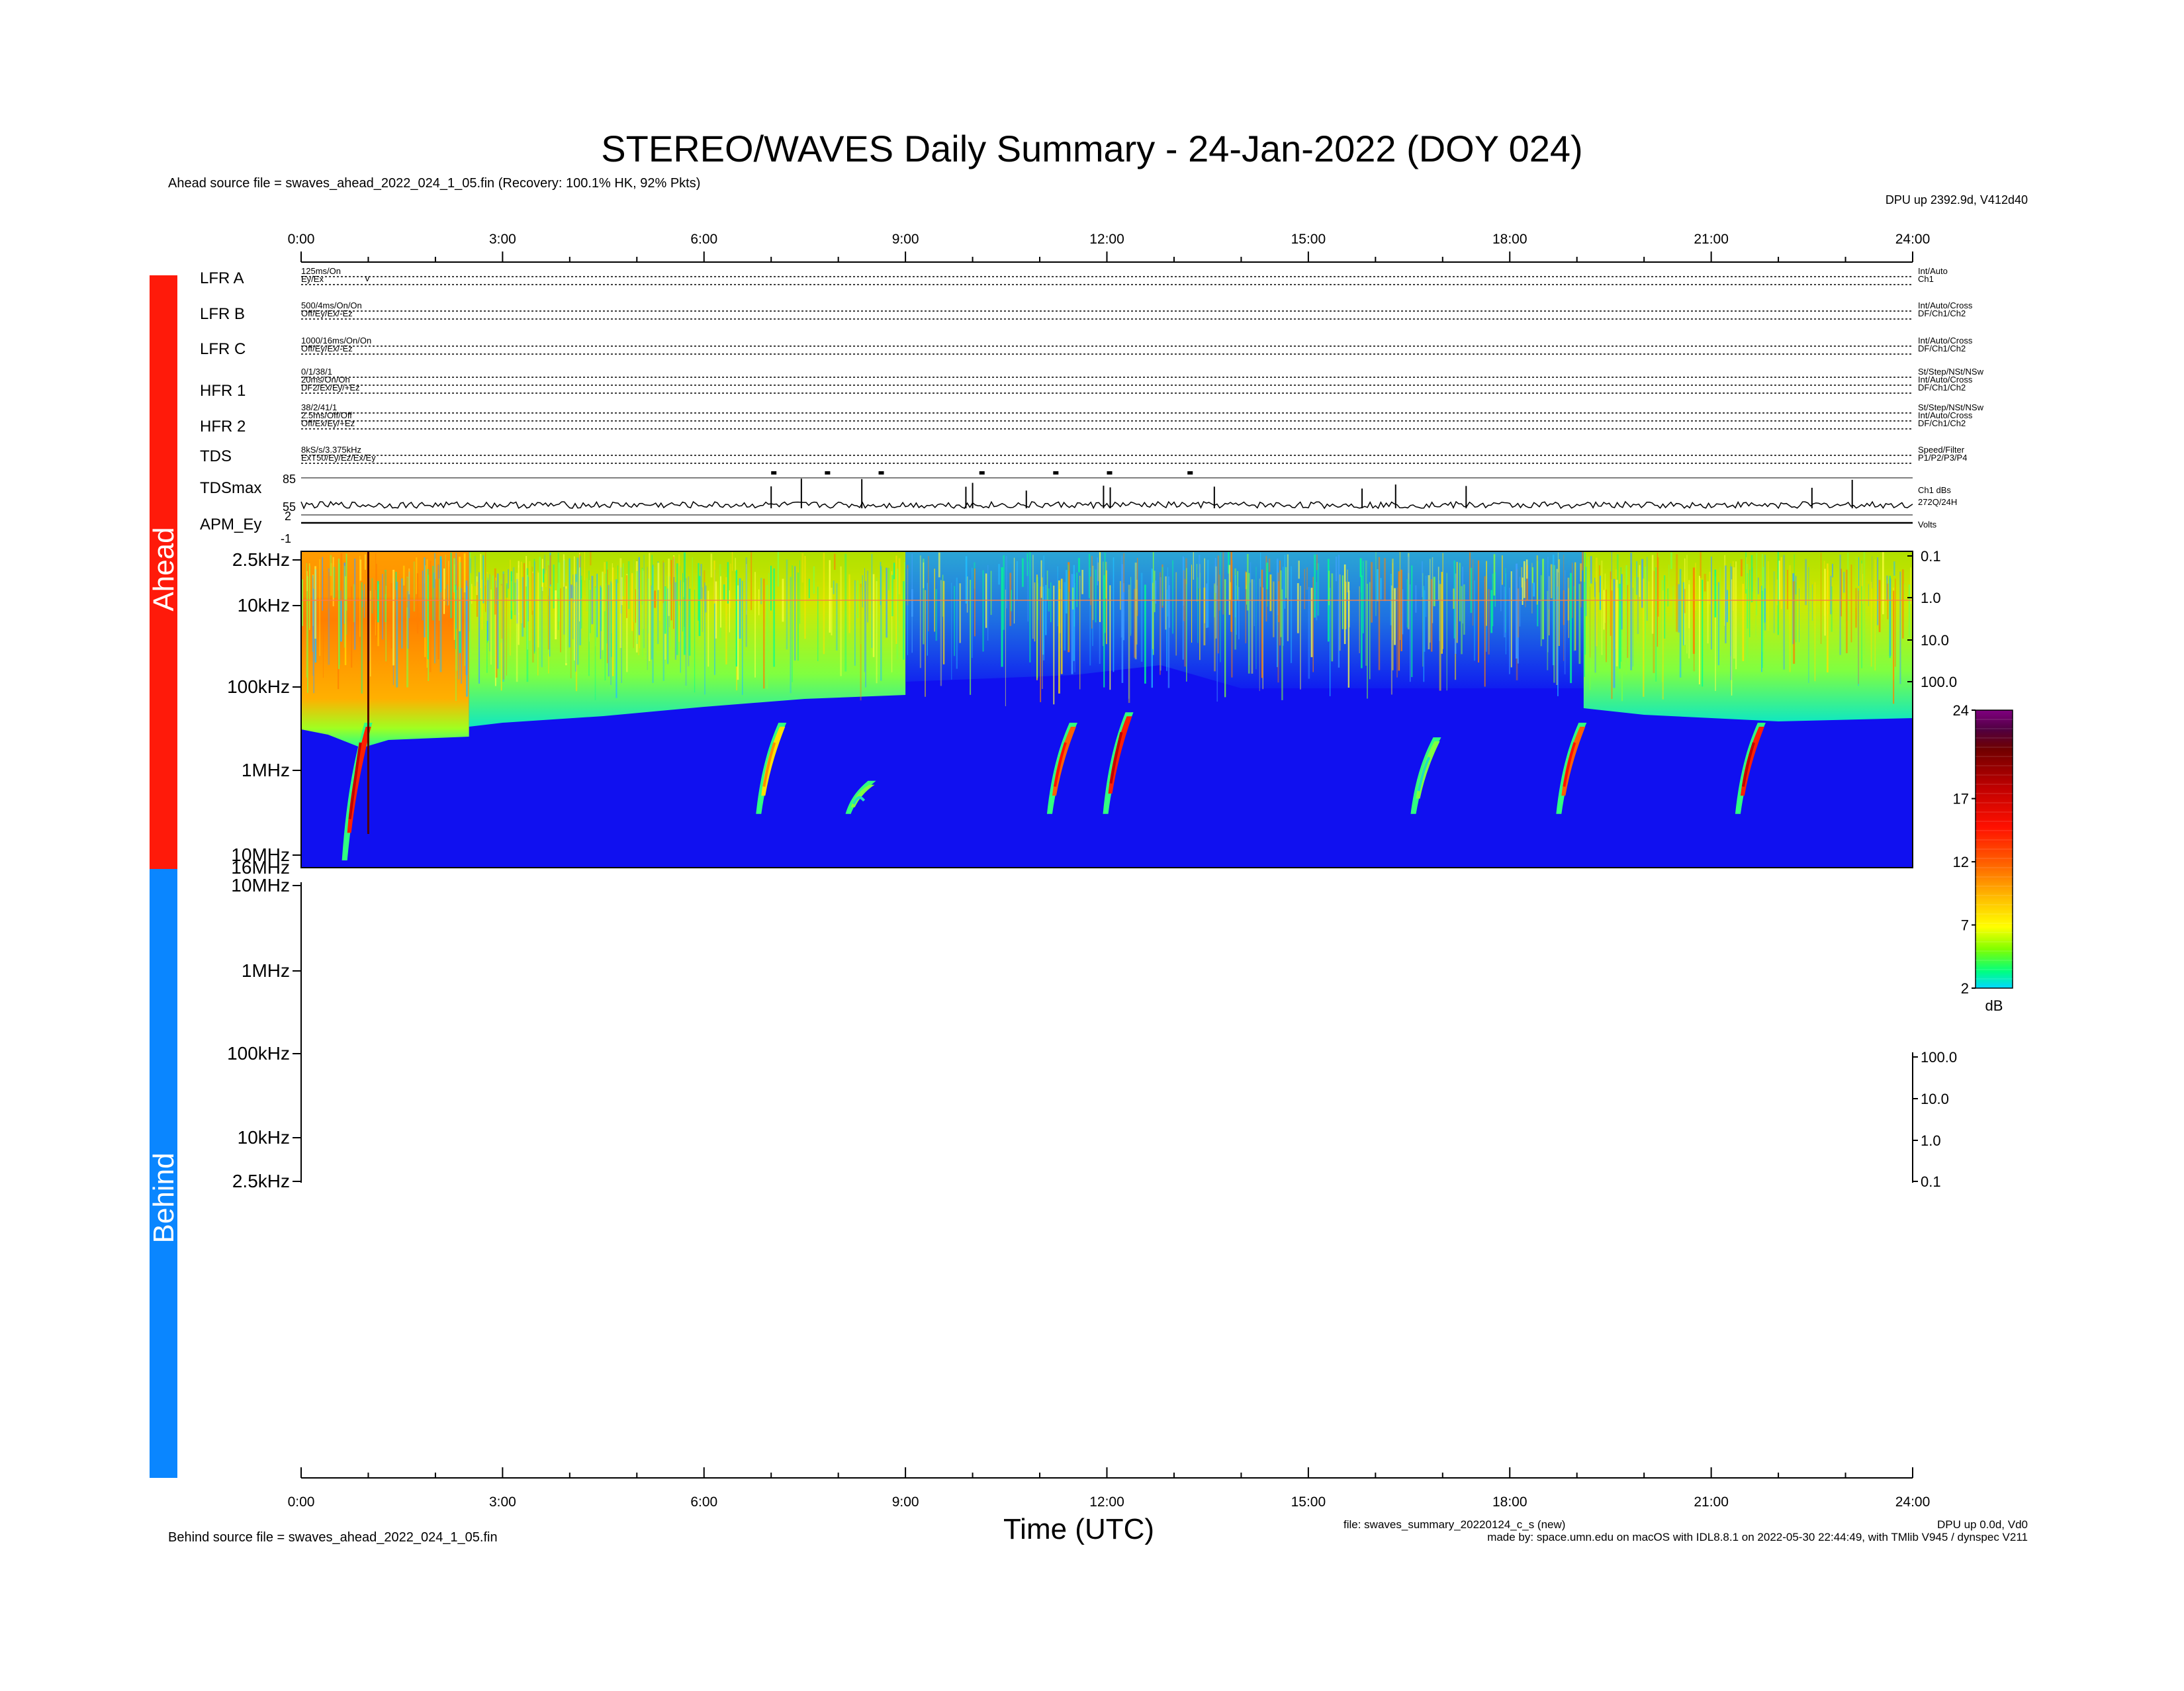 The image size is (2184, 1691). I want to click on housekeeping-setting: Off/Ey/Ex/-Ez, so click(327, 348).